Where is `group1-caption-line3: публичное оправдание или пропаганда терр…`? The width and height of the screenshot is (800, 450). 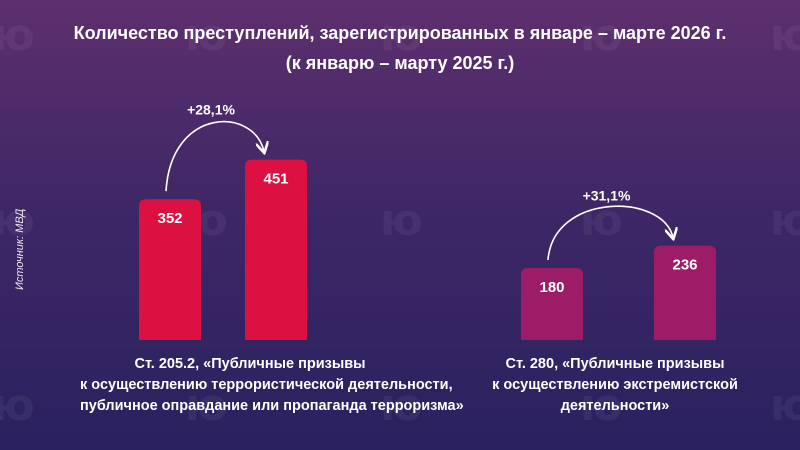
group1-caption-line3: публичное оправдание или пропаганда терр… is located at coordinates (272, 406).